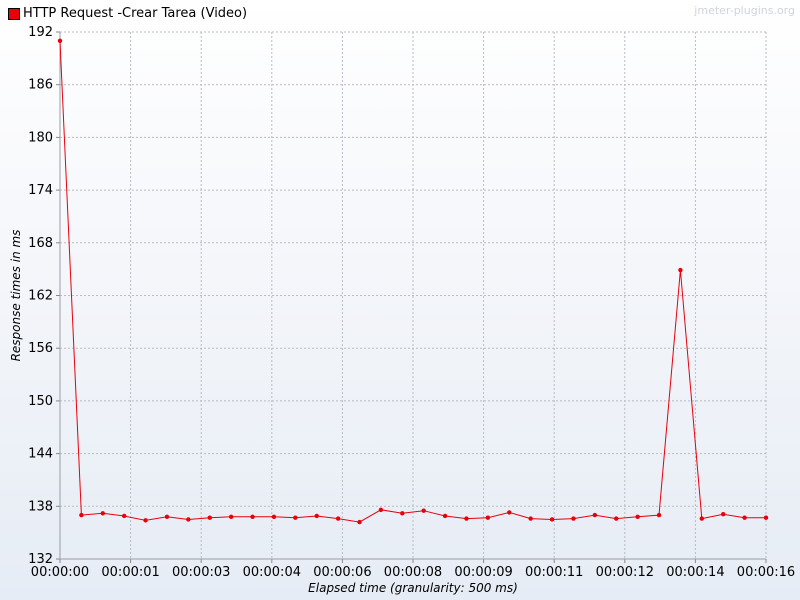 This screenshot has height=600, width=800. What do you see at coordinates (40, 243) in the screenshot?
I see `y-tick-label: 168` at bounding box center [40, 243].